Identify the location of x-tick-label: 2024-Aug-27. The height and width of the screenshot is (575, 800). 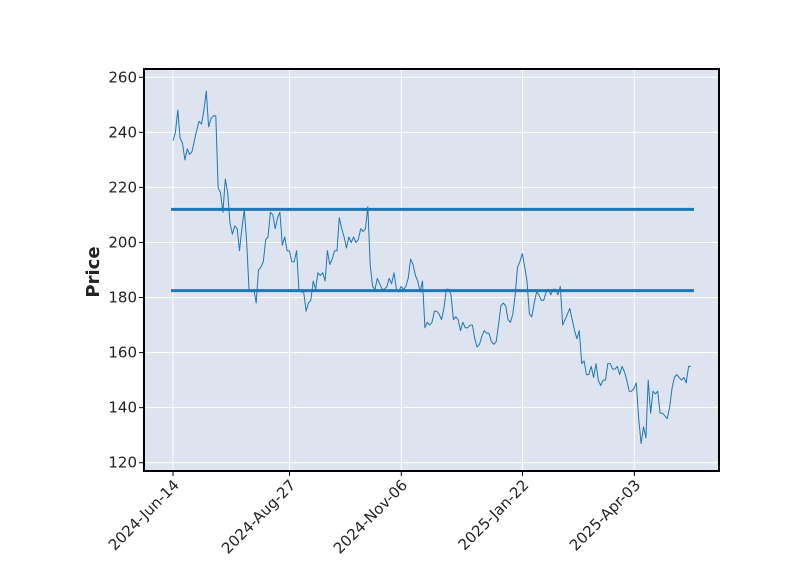
(258, 516).